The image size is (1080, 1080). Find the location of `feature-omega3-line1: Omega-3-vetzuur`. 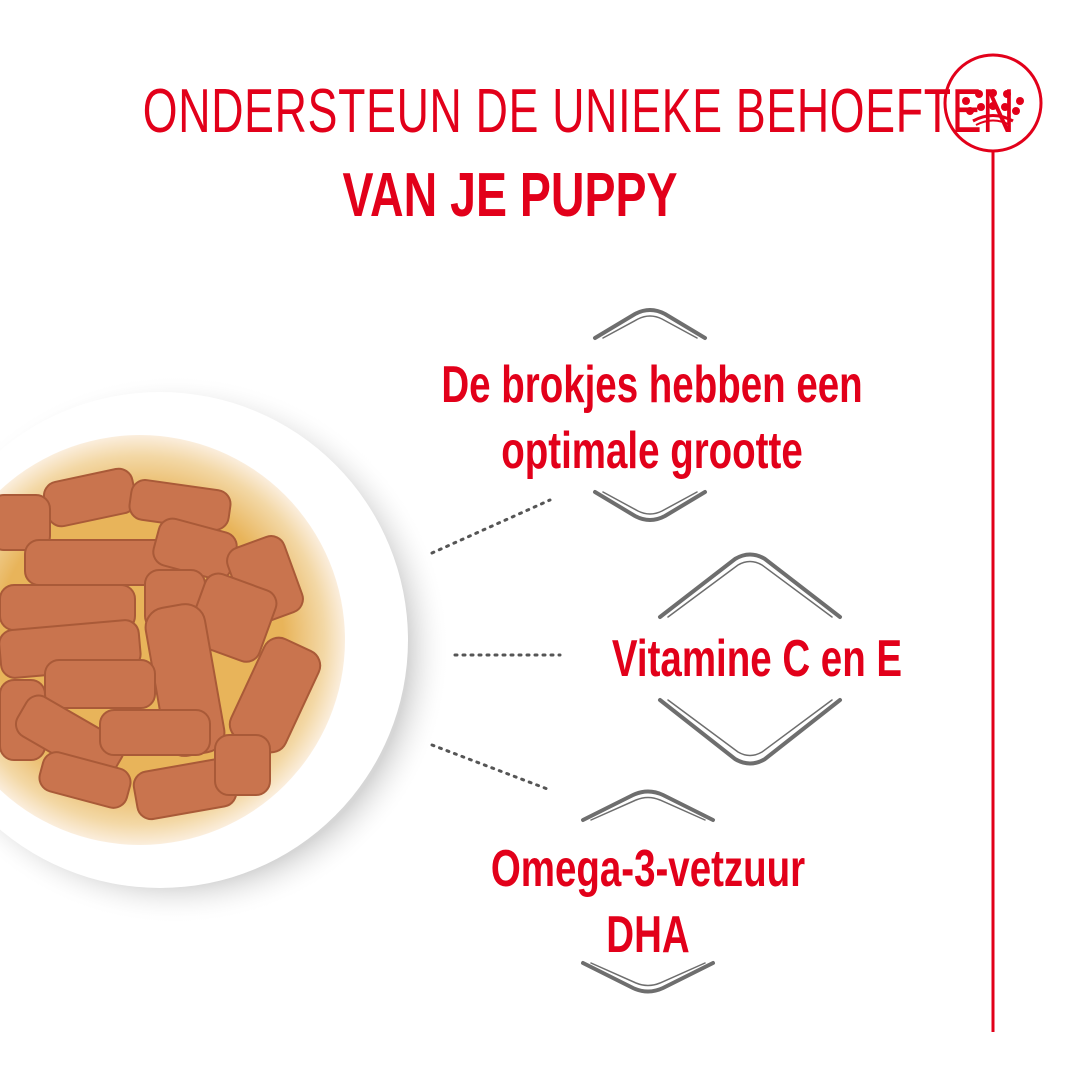

feature-omega3-line1: Omega-3-vetzuur is located at coordinates (648, 869).